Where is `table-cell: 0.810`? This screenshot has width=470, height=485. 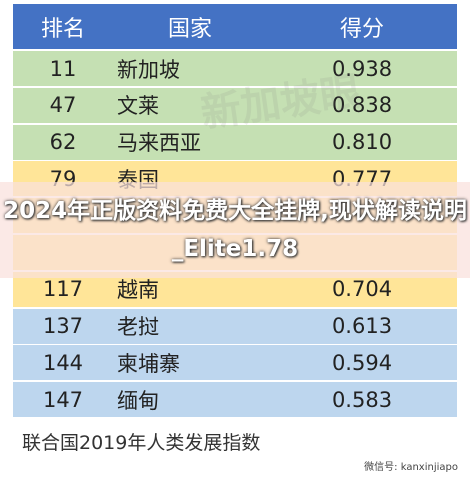
table-cell: 0.810 is located at coordinates (362, 142).